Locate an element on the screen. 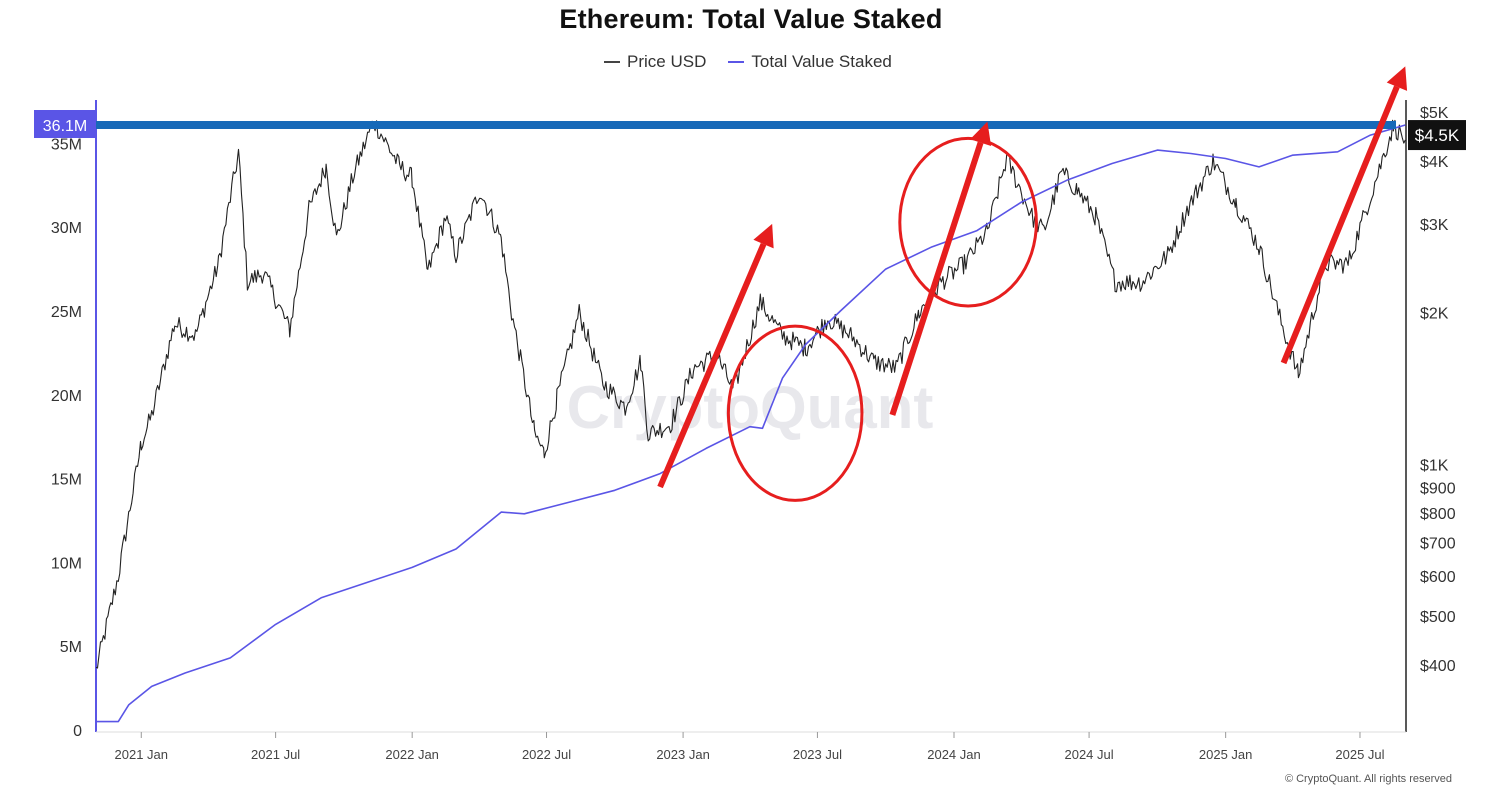 The image size is (1486, 796). watermark: CryptoQuant is located at coordinates (750, 407).